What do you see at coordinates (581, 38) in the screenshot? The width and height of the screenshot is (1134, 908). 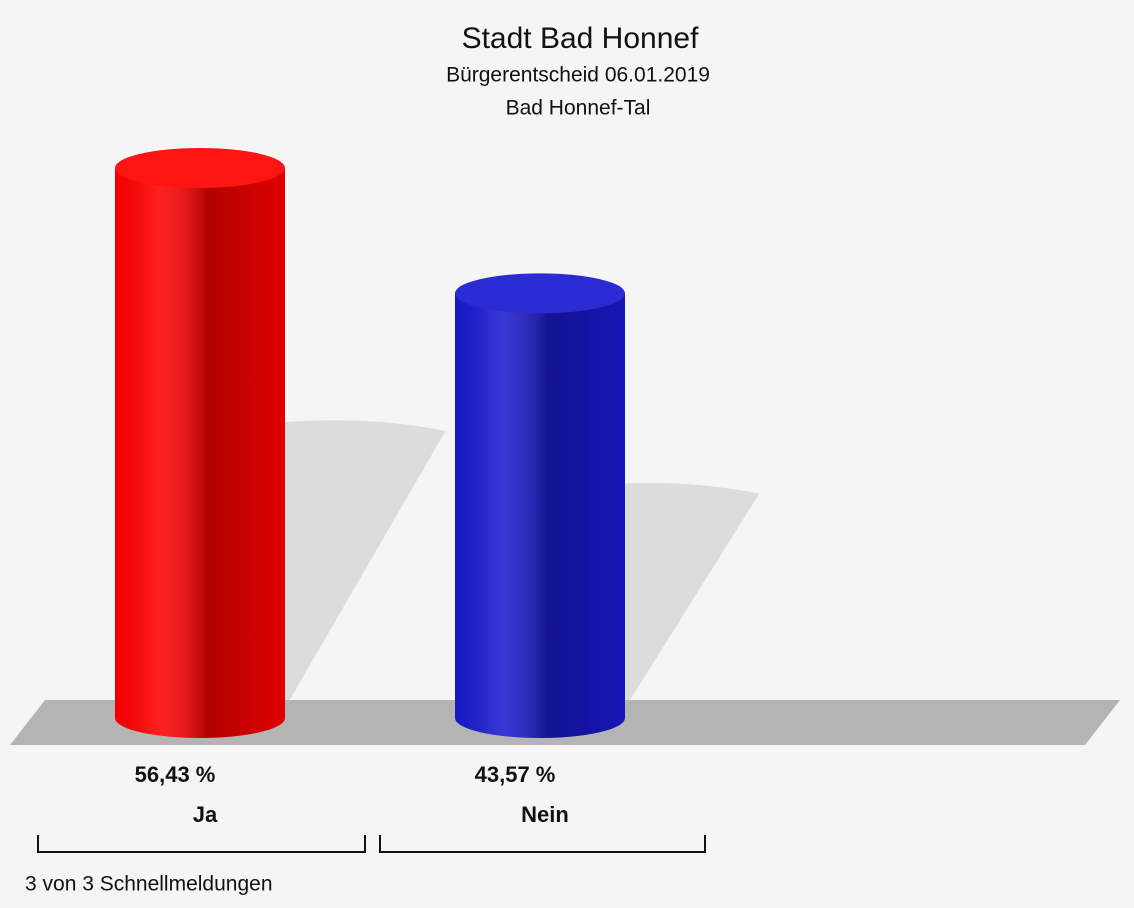 I see `chart-title: Stadt Bad Honnef` at bounding box center [581, 38].